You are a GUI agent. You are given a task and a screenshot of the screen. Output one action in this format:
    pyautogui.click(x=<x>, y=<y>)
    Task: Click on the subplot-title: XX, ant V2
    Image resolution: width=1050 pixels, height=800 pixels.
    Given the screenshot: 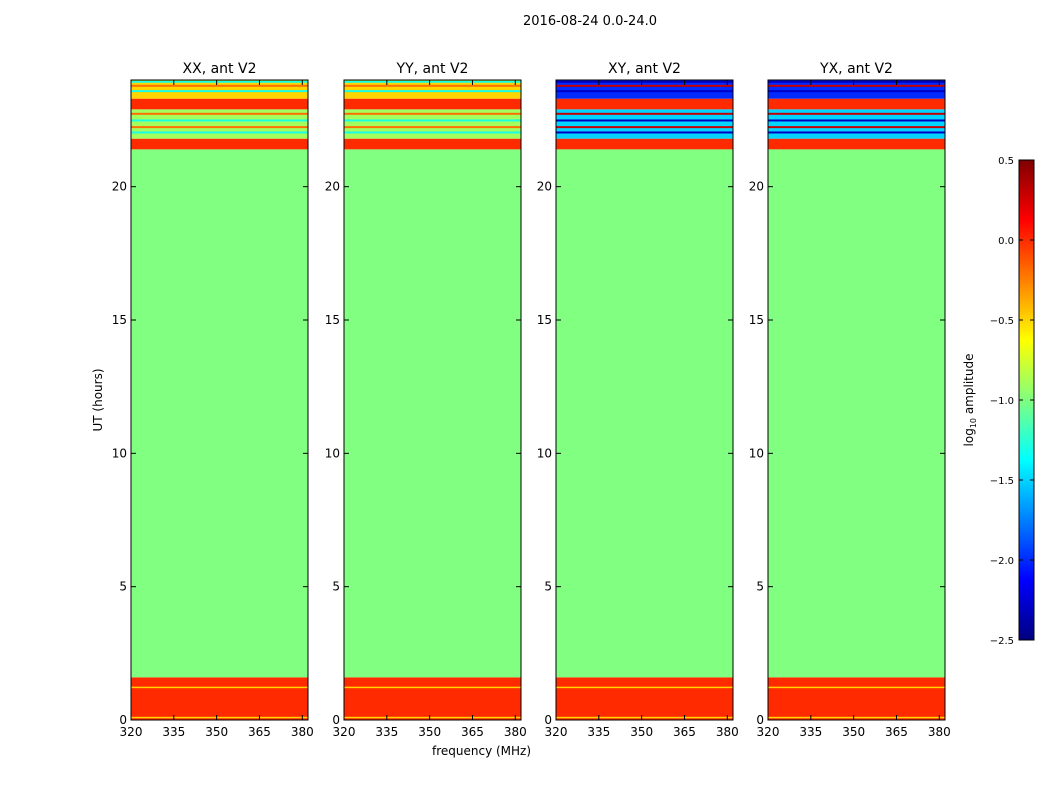 What is the action you would take?
    pyautogui.click(x=220, y=69)
    